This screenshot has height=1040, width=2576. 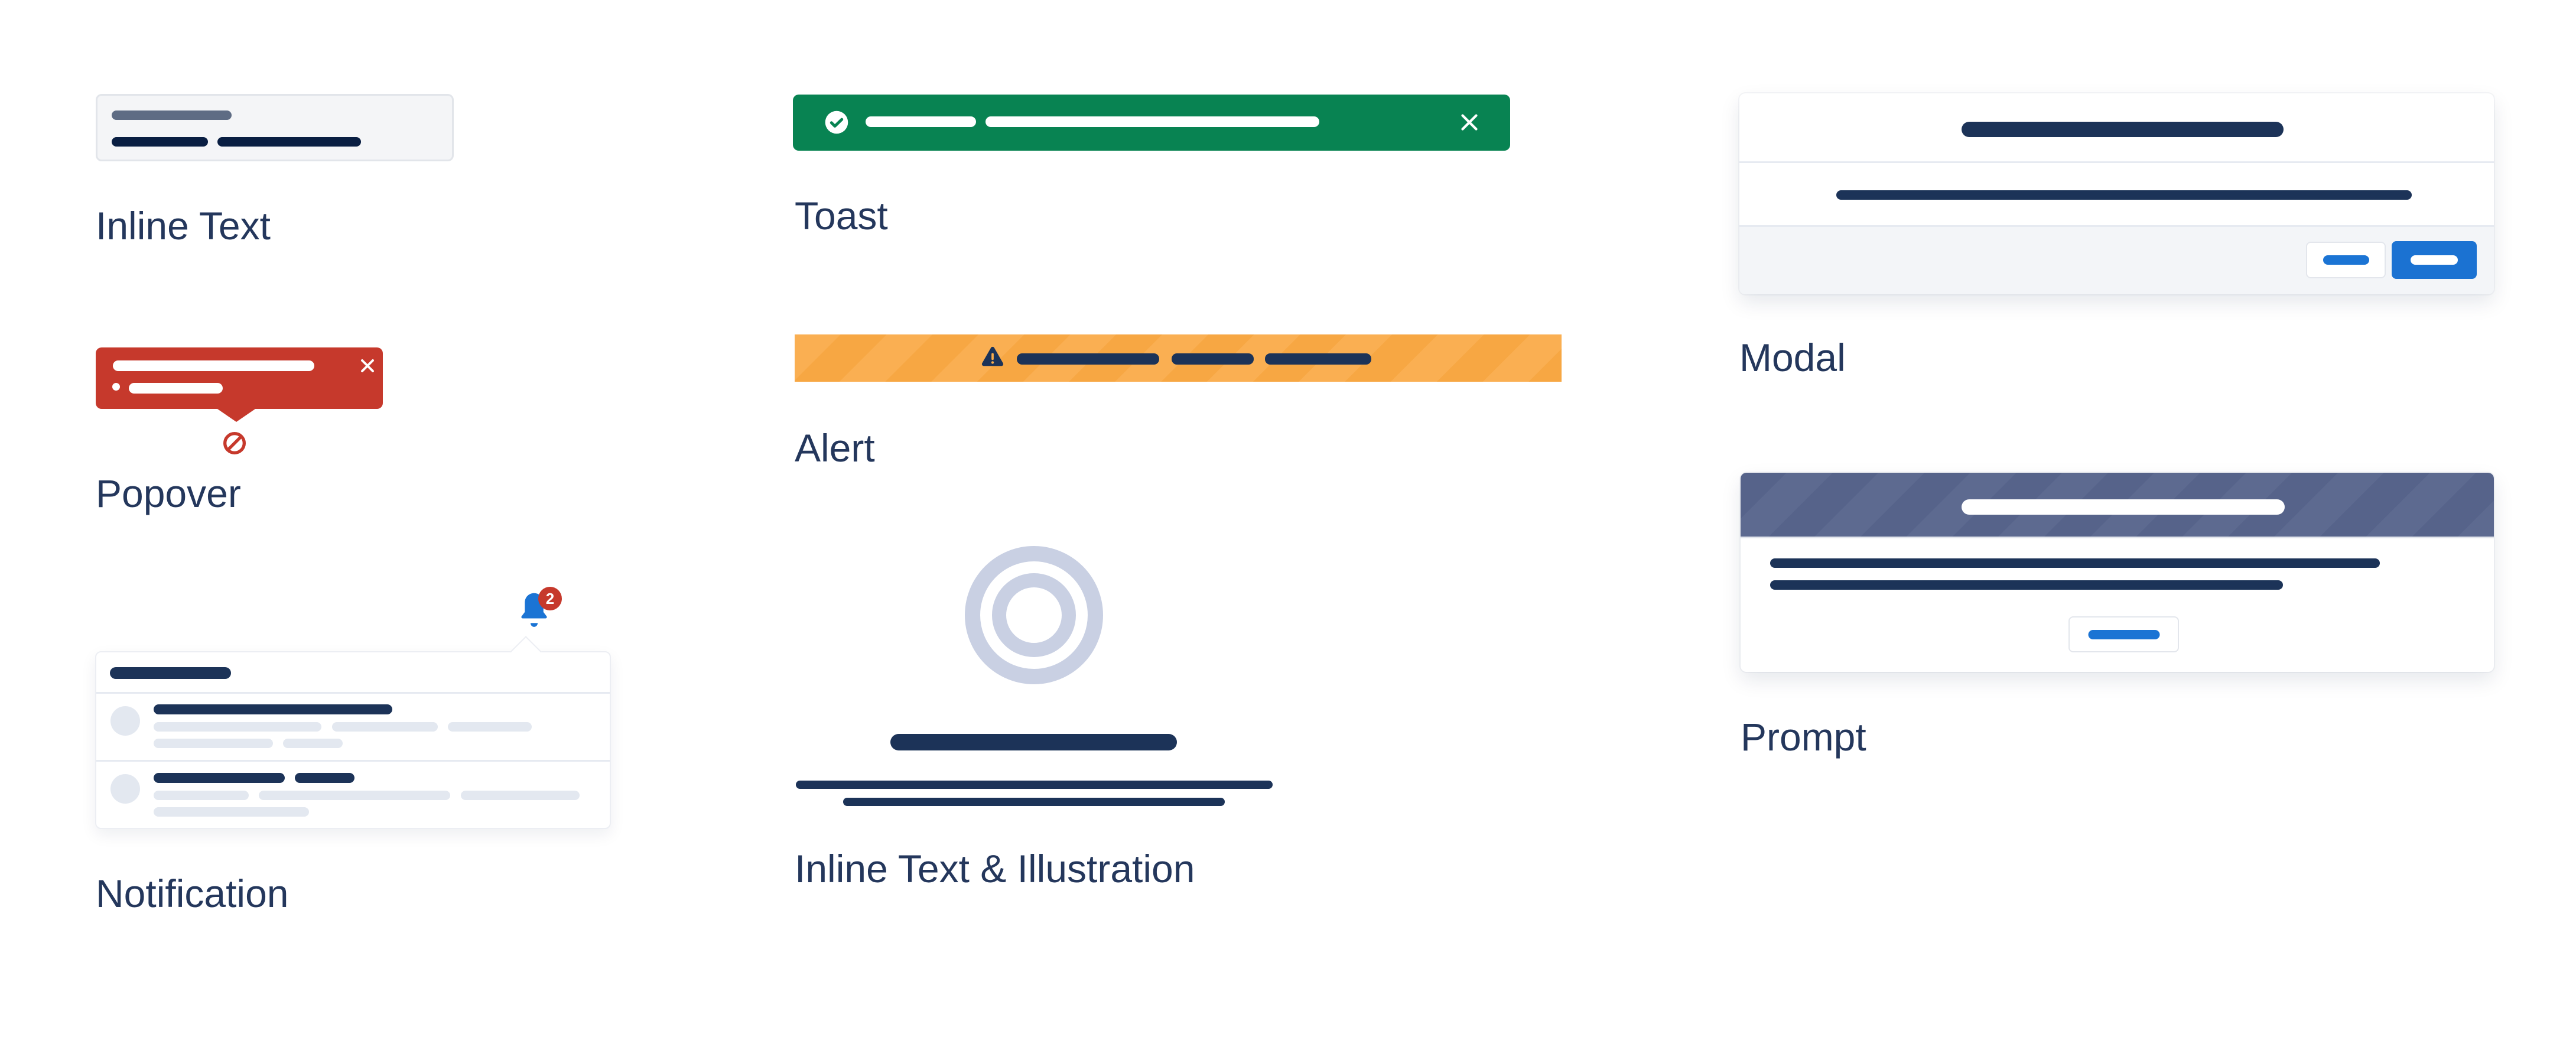 I want to click on pattern-label-modal: Modal, so click(x=1793, y=357).